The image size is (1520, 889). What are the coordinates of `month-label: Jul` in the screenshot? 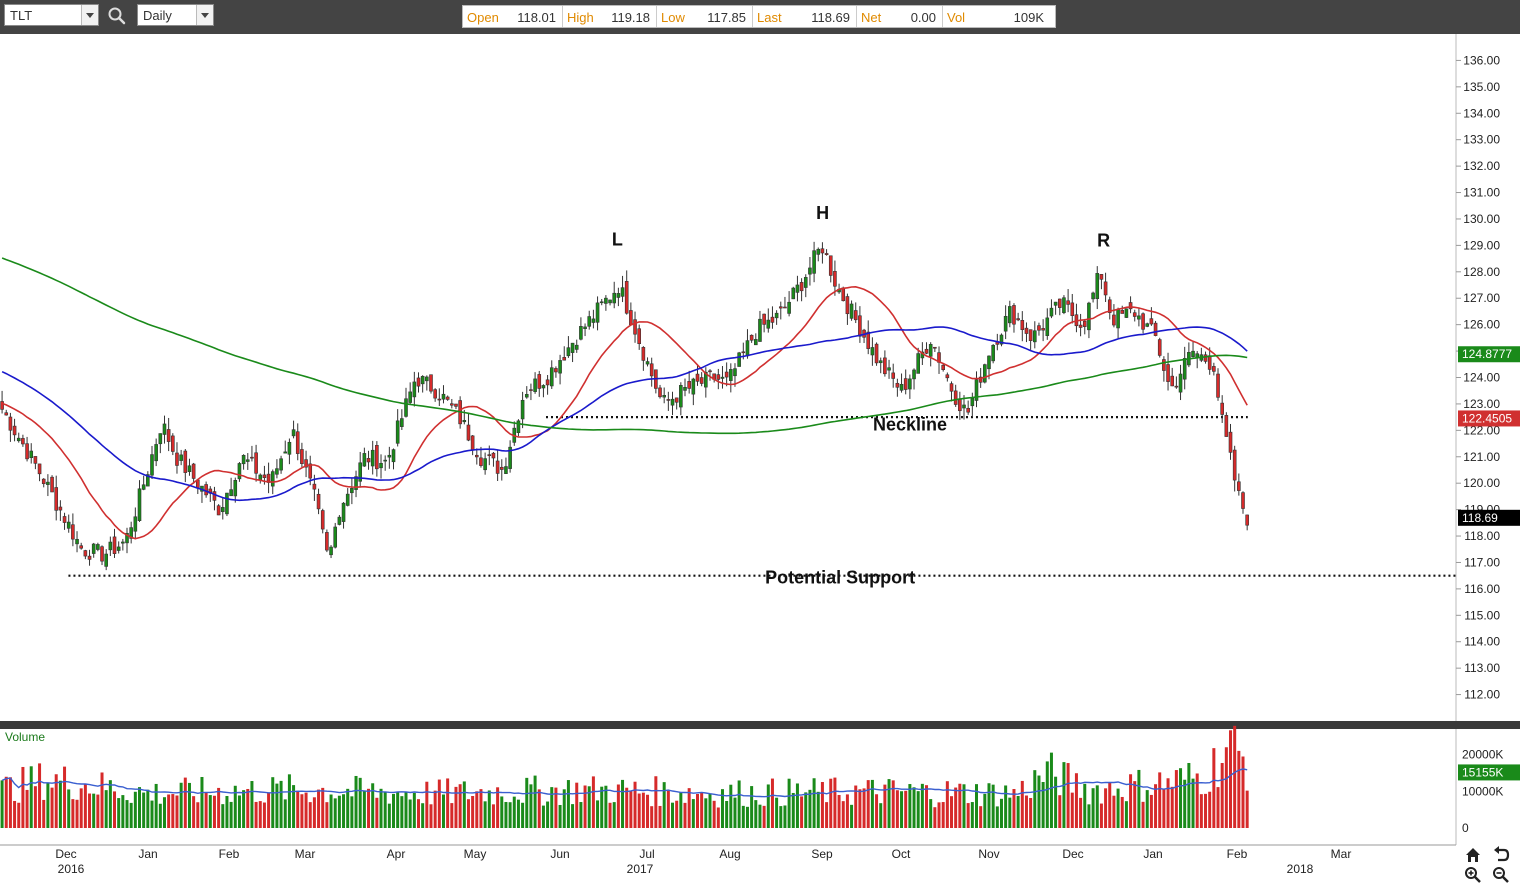 It's located at (646, 854).